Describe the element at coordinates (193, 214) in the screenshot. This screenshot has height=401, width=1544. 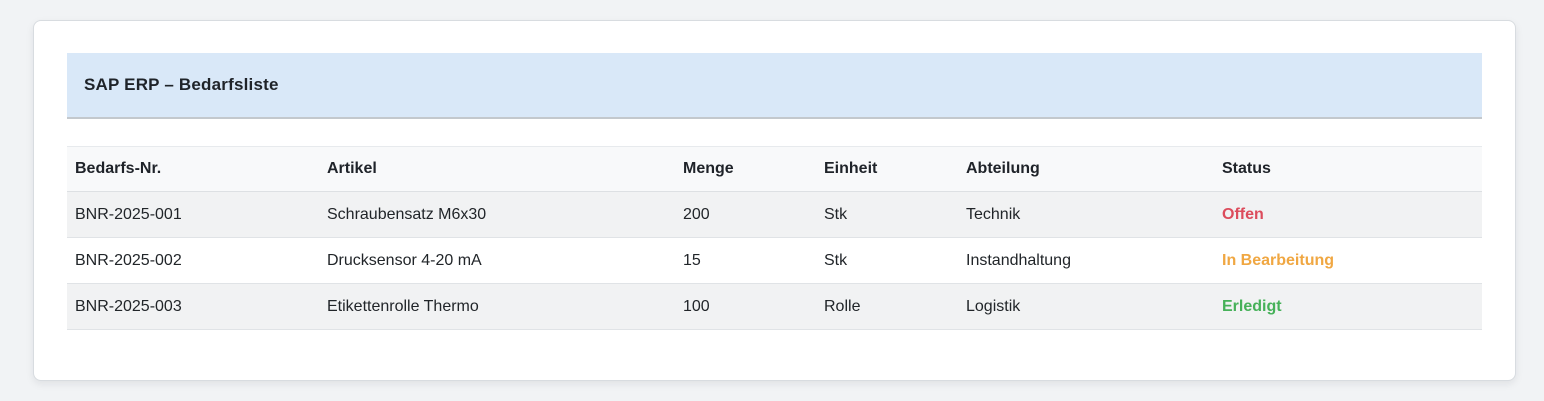
I see `cell-bedarfs-nr: BNR-2025-001` at that location.